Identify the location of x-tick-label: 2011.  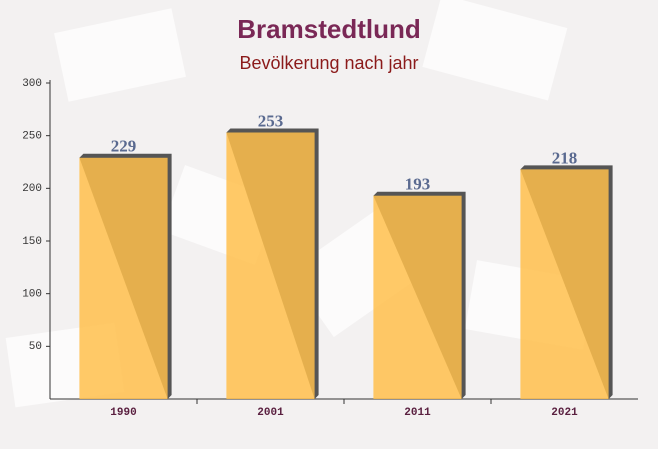
(417, 413).